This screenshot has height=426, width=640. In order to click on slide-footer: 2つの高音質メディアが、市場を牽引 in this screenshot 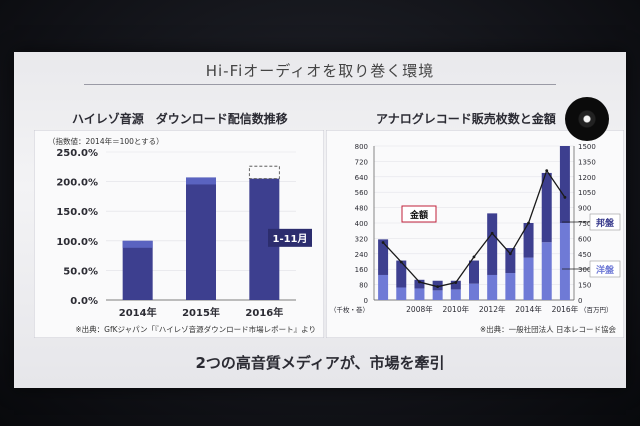, I will do `click(320, 363)`.